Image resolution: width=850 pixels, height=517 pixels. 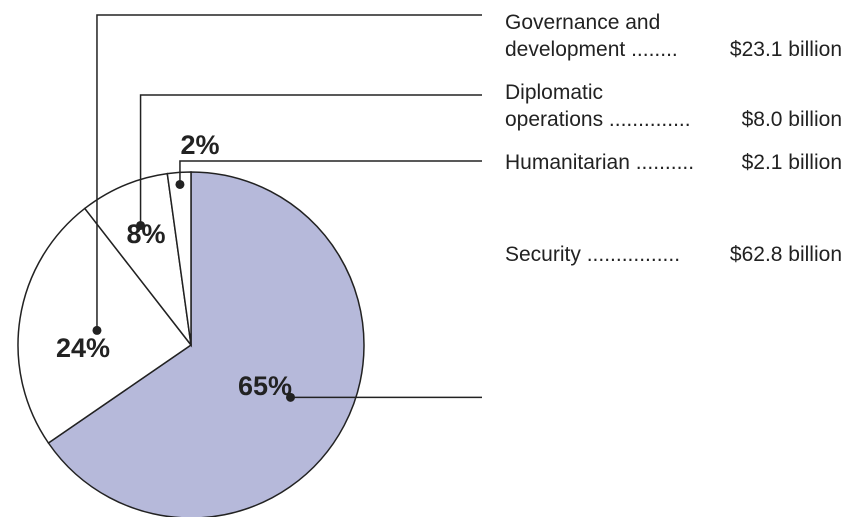 I want to click on leader-dot-security, so click(x=291, y=397).